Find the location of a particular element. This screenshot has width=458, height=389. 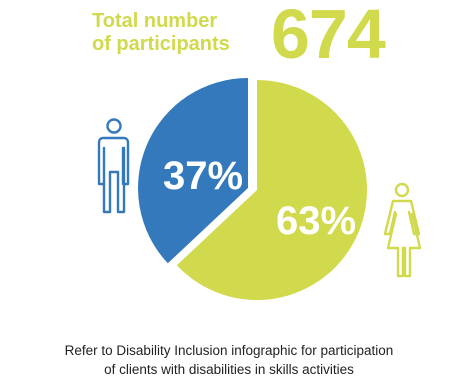

total-participants-value: 674 is located at coordinates (328, 36).